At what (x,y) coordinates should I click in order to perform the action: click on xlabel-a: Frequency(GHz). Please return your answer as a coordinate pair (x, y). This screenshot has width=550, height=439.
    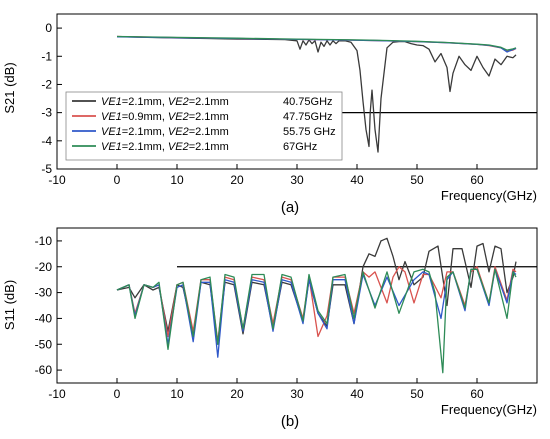
    Looking at the image, I should click on (489, 195).